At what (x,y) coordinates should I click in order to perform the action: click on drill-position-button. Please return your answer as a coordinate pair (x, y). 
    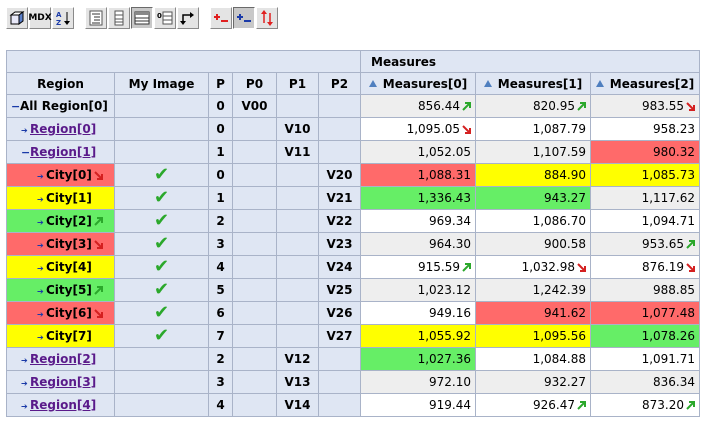
    Looking at the image, I should click on (244, 18).